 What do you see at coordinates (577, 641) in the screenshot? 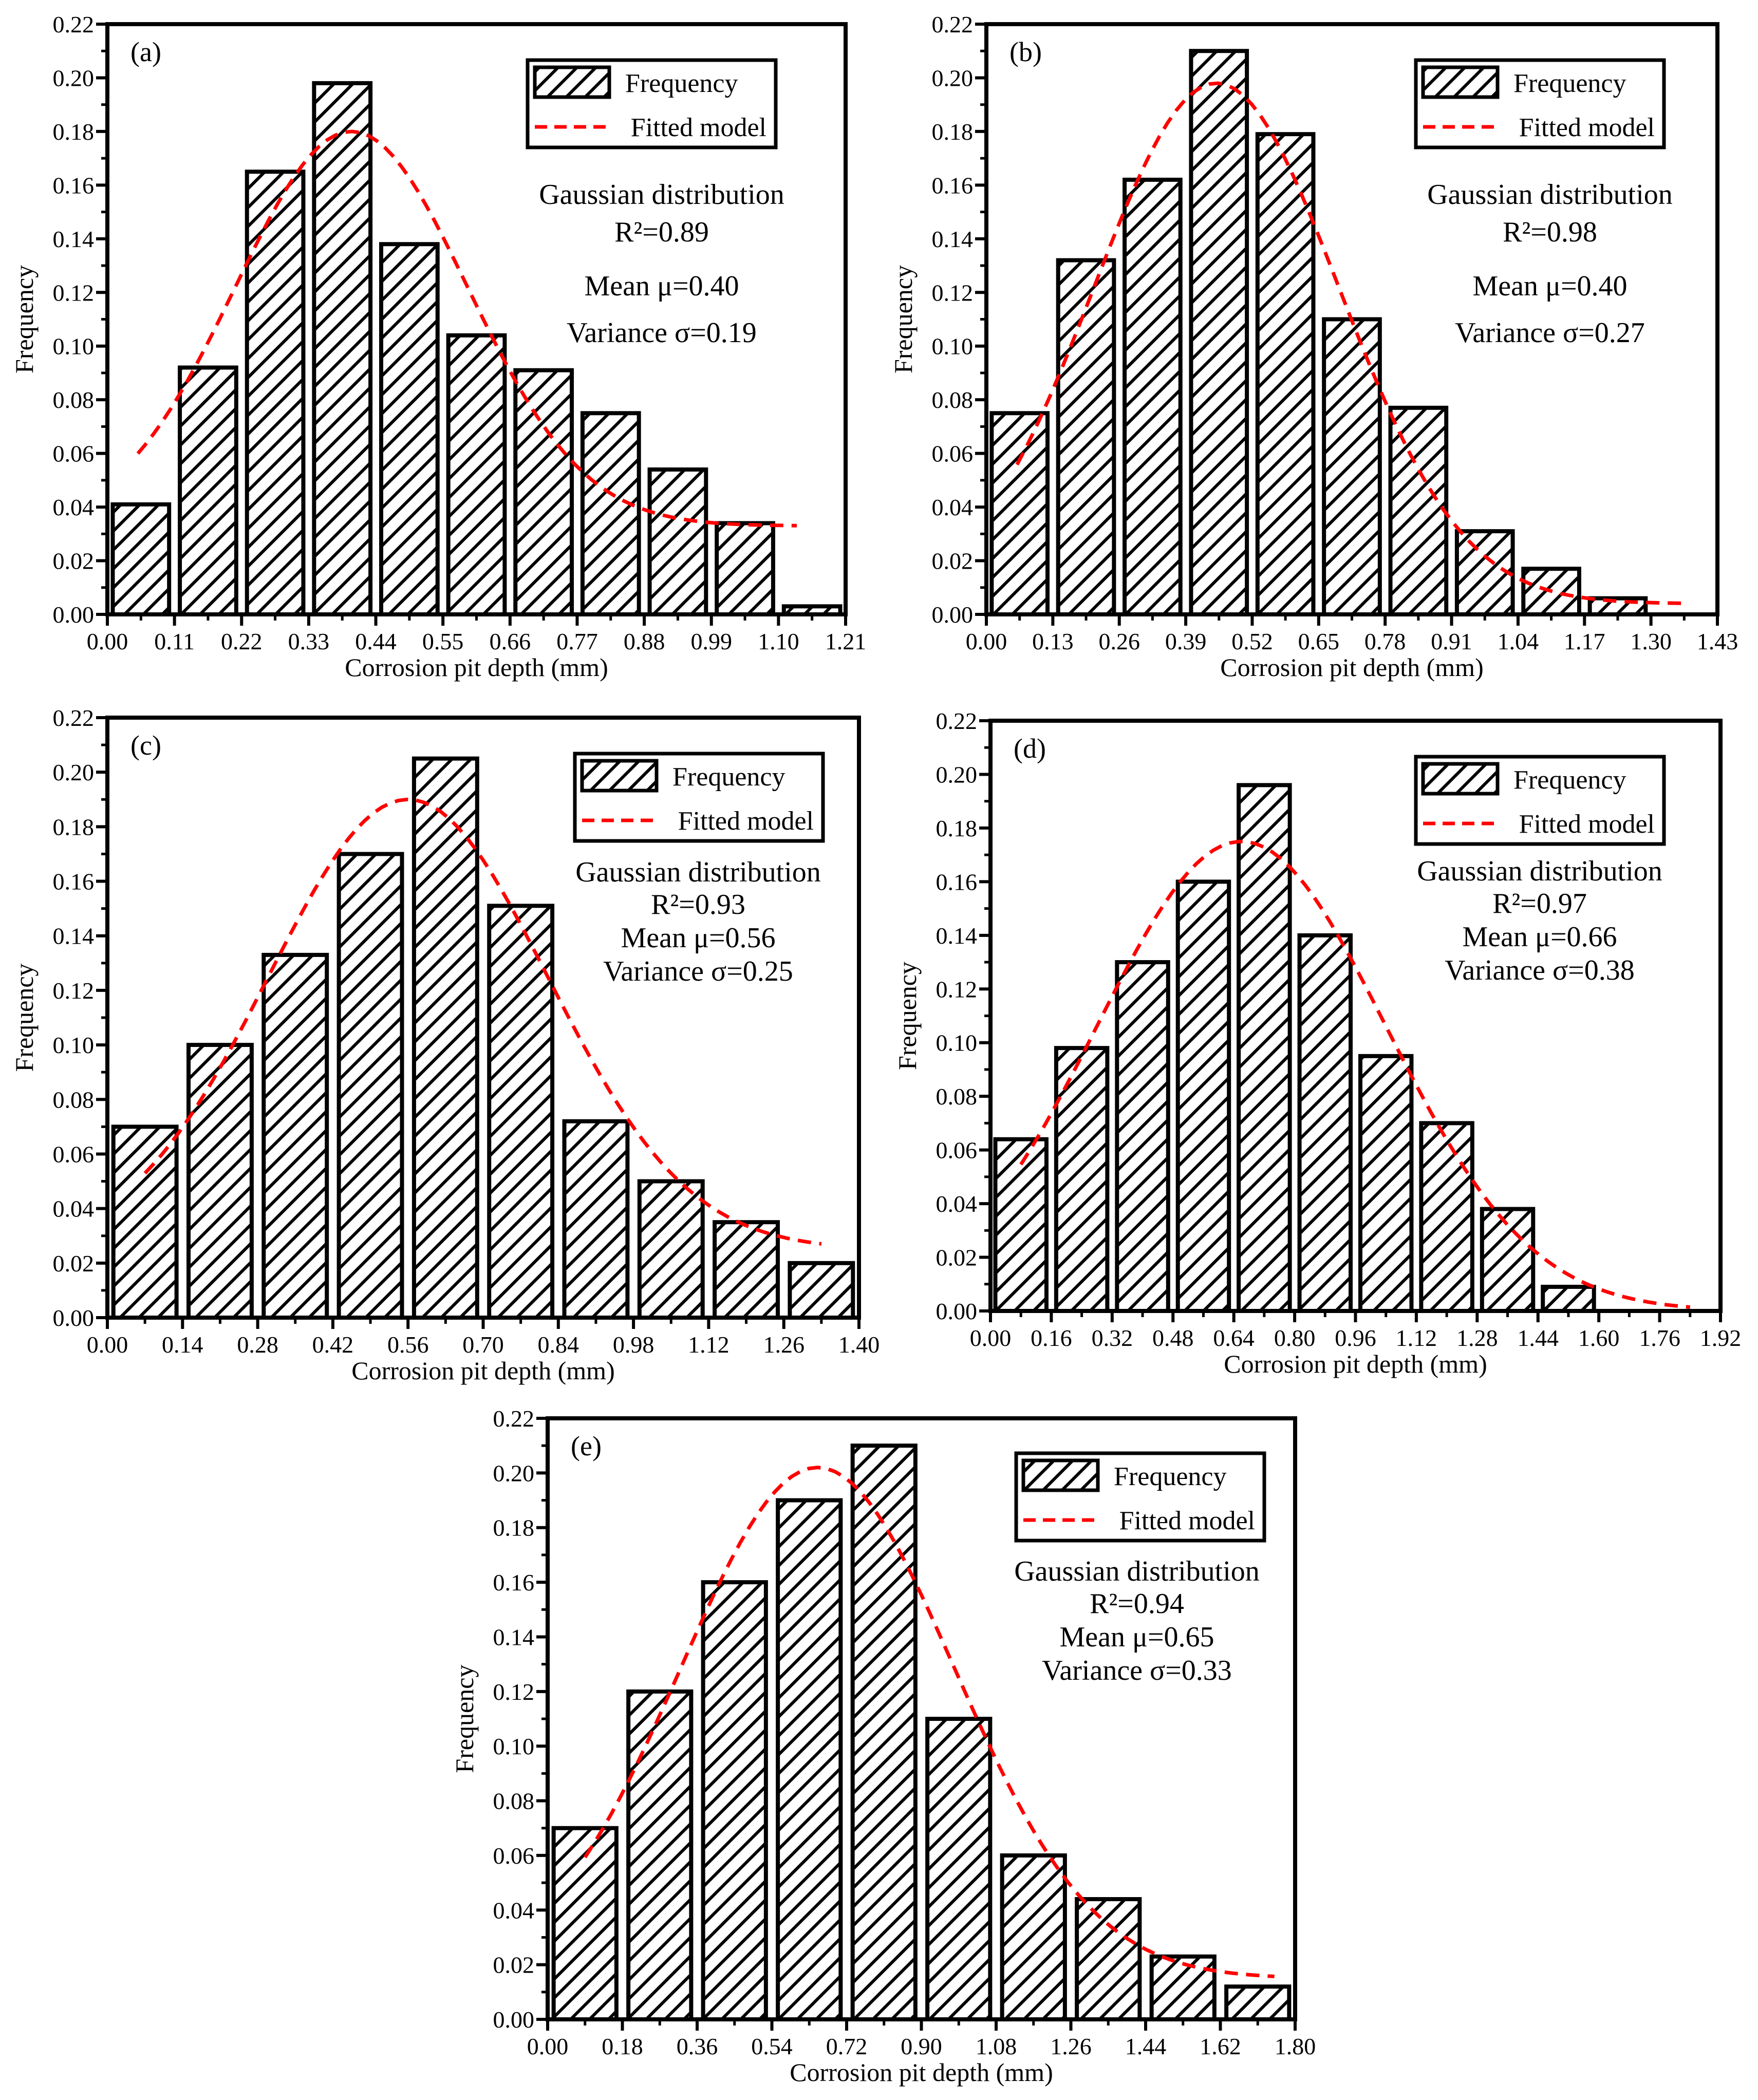
I see `x-tick-label: 0.77` at bounding box center [577, 641].